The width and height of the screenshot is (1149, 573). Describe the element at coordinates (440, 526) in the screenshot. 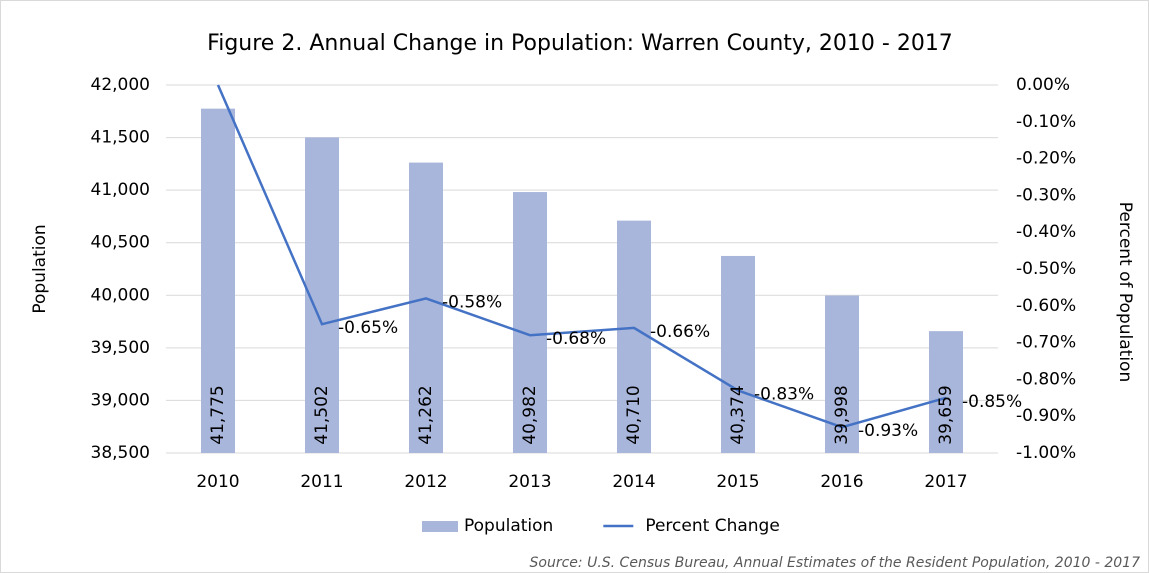

I see `legend-swatch` at that location.